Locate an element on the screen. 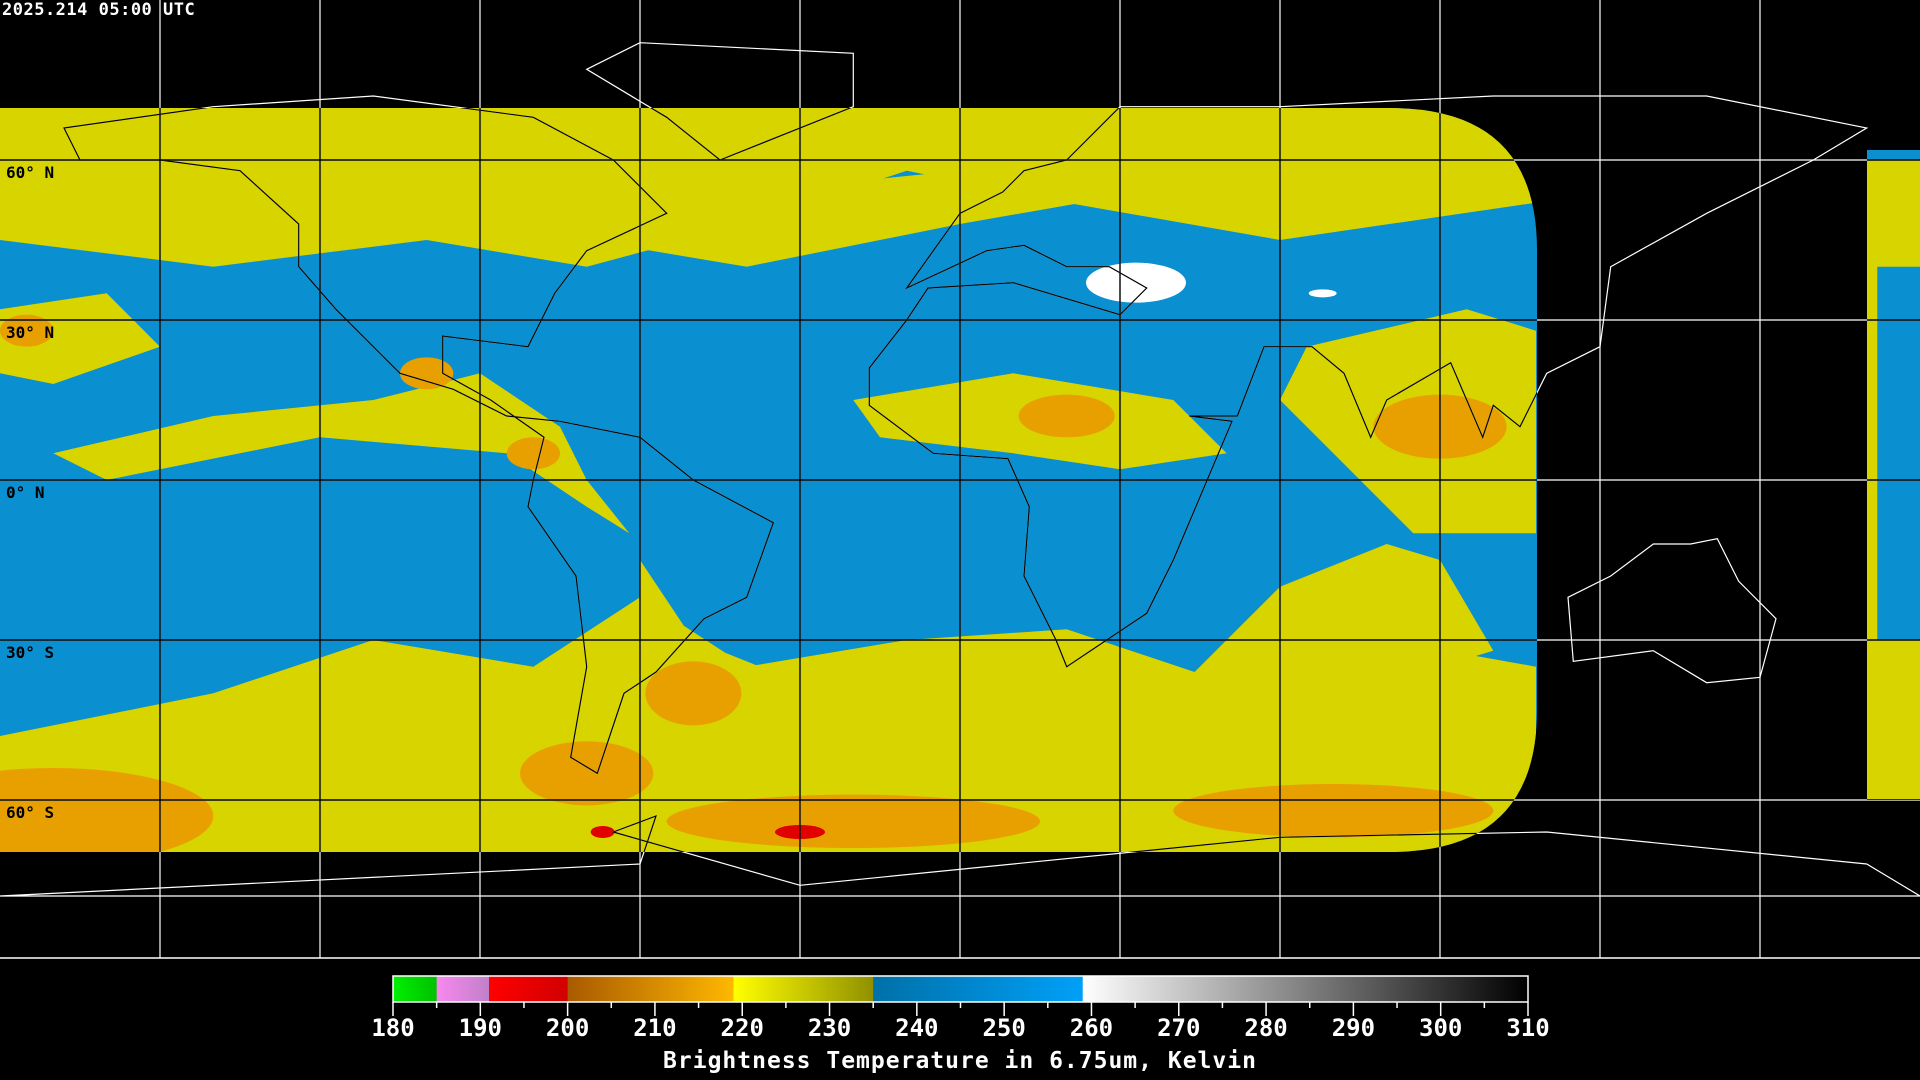 The height and width of the screenshot is (1080, 1920). lat-label-30s: 30° S is located at coordinates (30, 652).